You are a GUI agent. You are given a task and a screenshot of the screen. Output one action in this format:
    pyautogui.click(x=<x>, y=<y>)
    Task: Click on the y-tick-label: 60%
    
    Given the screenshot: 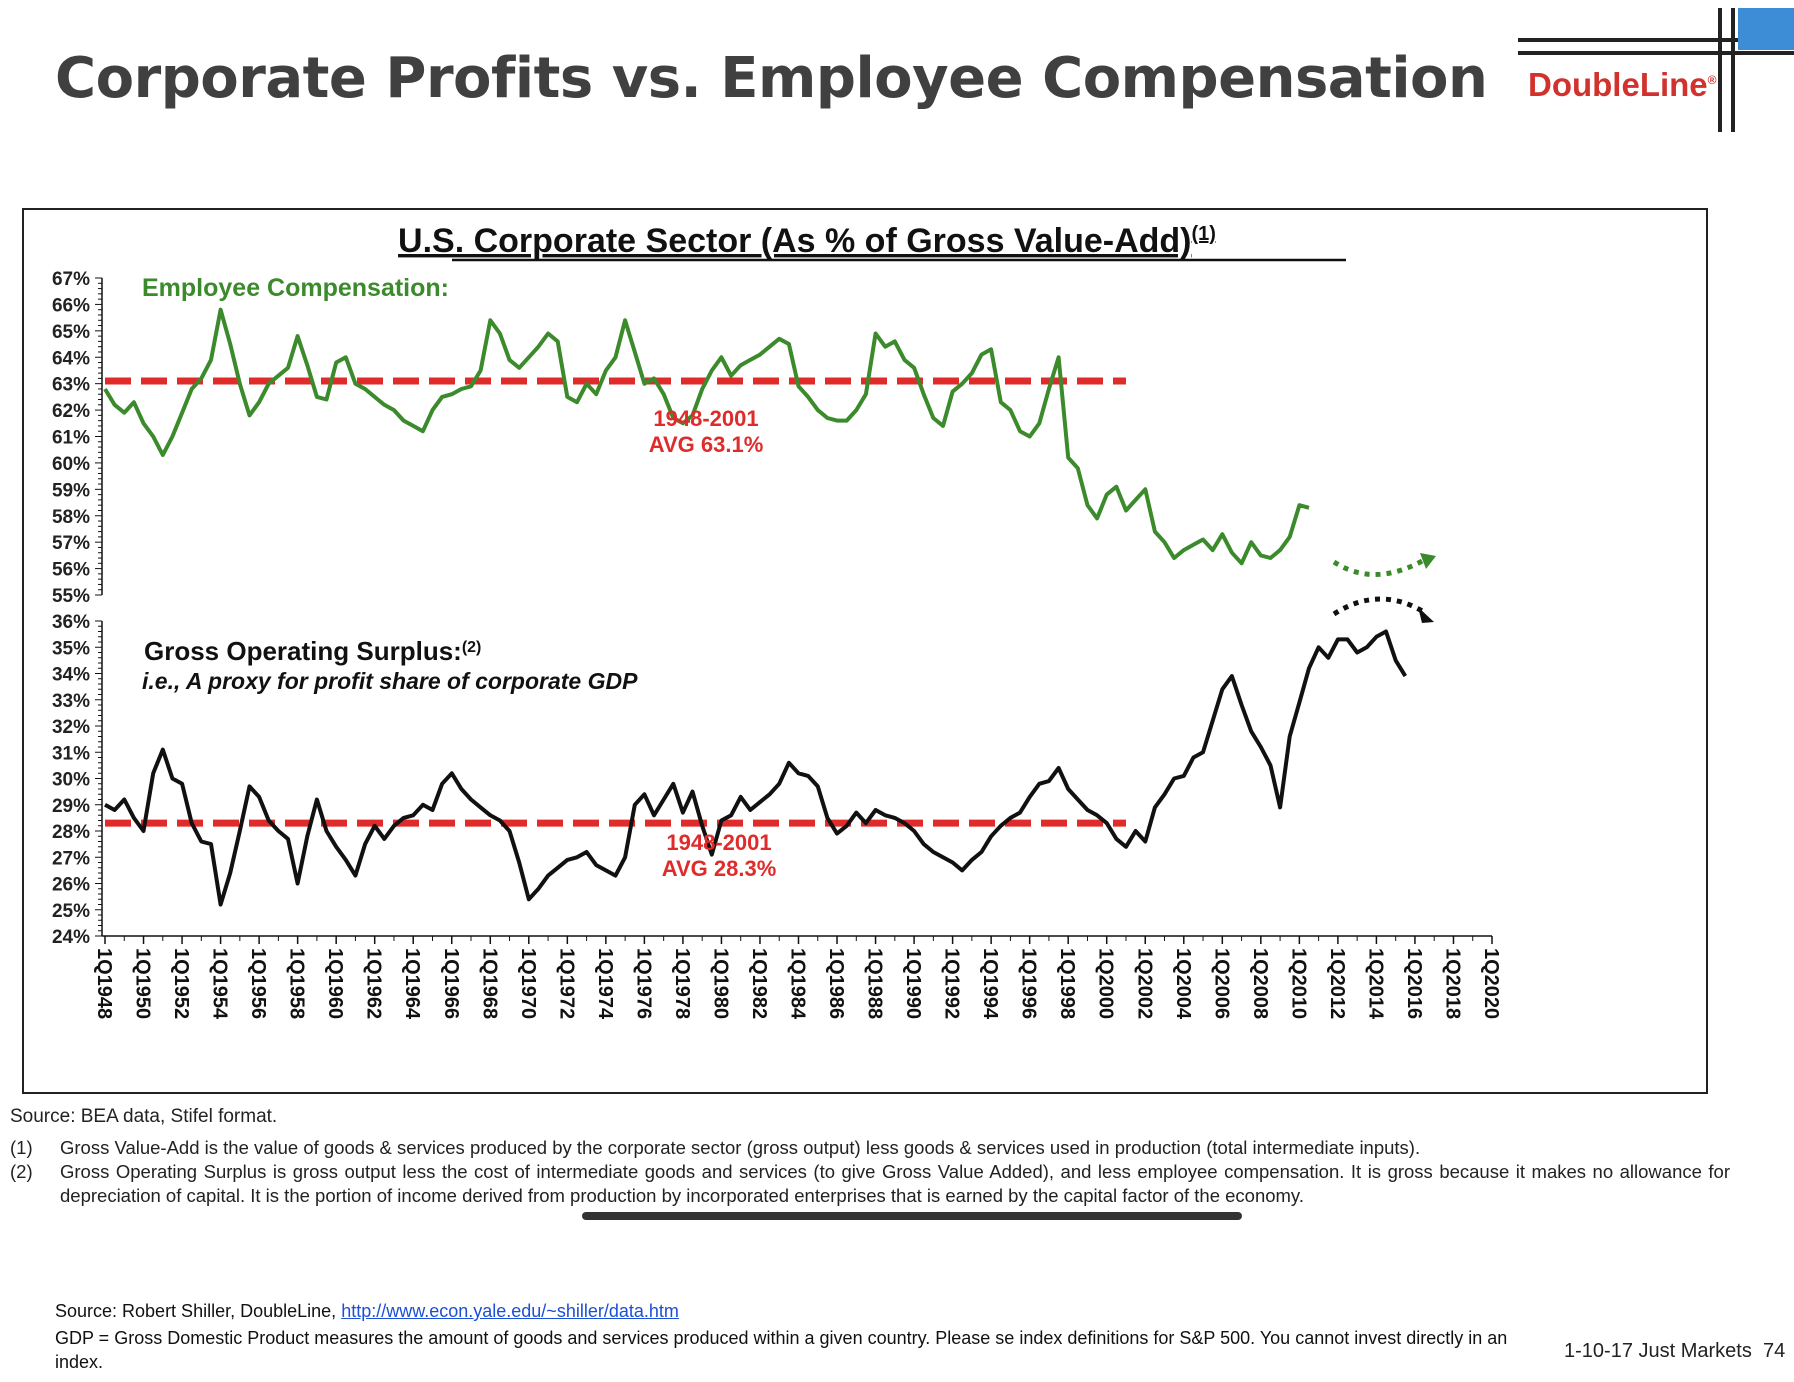 What is the action you would take?
    pyautogui.click(x=71, y=464)
    